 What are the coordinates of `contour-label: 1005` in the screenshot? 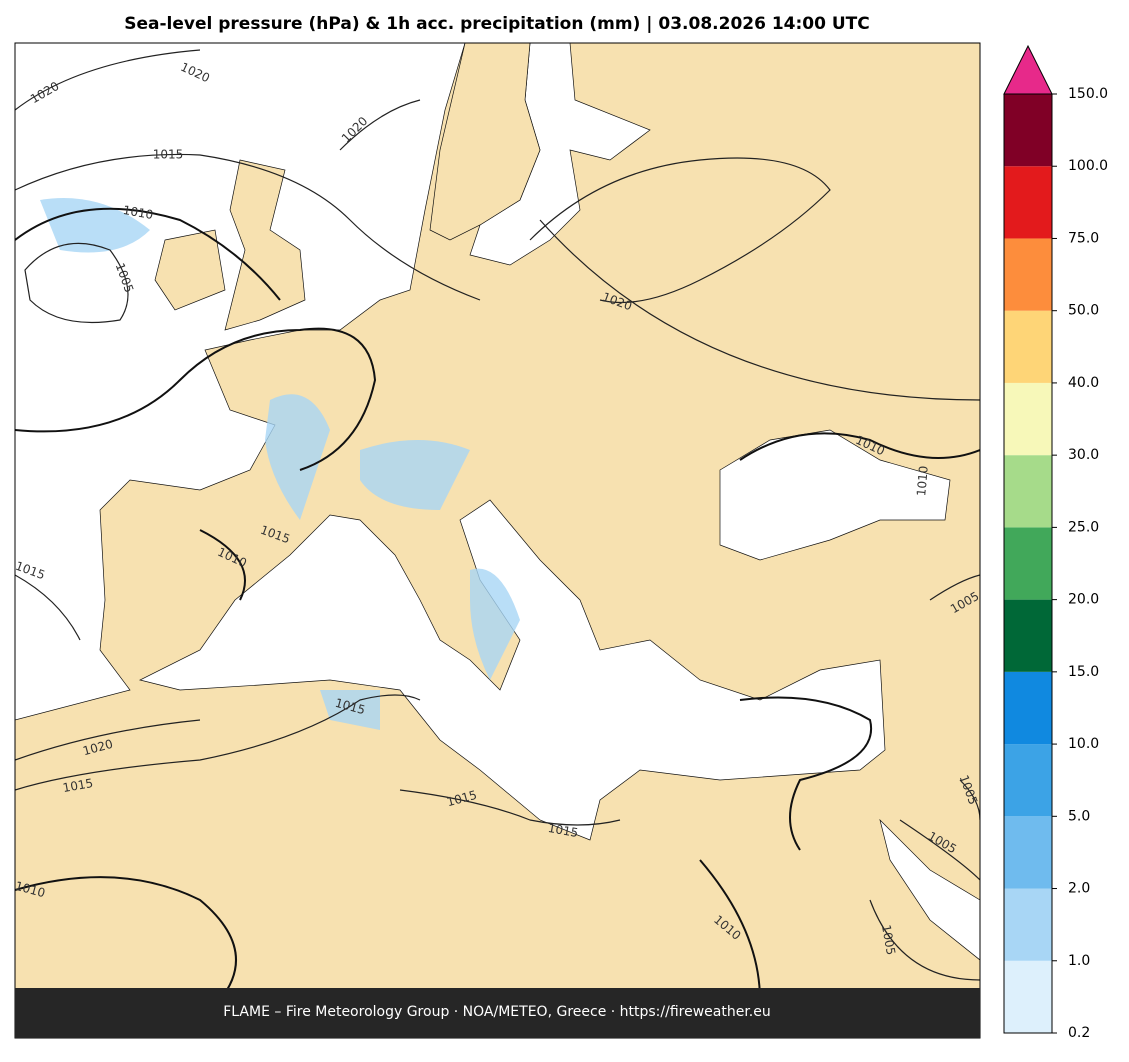 It's located at (888, 940).